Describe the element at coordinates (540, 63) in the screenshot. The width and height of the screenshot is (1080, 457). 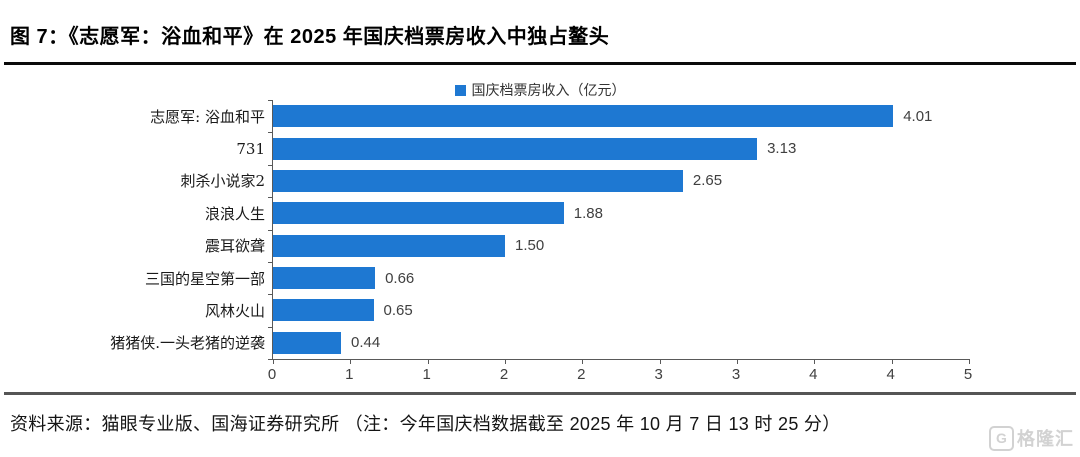
I see `title-divider` at that location.